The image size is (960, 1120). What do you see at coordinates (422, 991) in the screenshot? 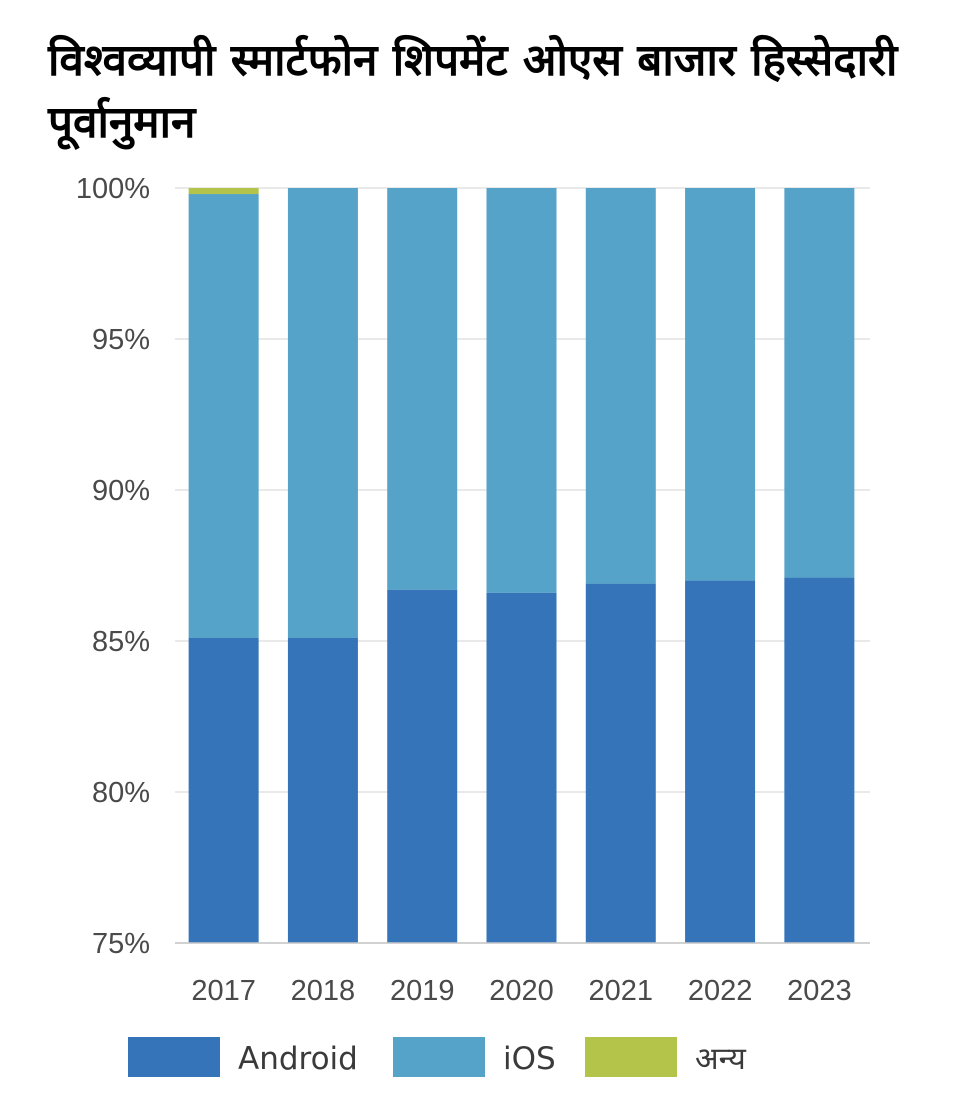
I see `x-tick-label: 2019` at bounding box center [422, 991].